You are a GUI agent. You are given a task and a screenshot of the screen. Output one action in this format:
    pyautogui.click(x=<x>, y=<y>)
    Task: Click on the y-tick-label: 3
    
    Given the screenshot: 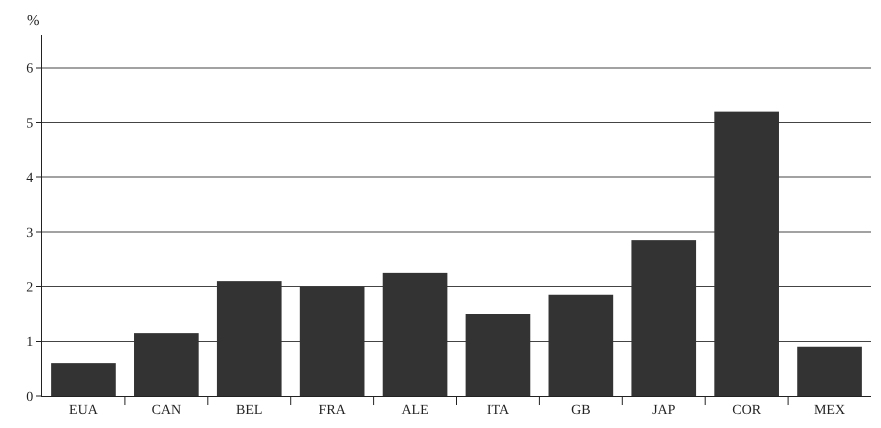 What is the action you would take?
    pyautogui.click(x=30, y=233)
    